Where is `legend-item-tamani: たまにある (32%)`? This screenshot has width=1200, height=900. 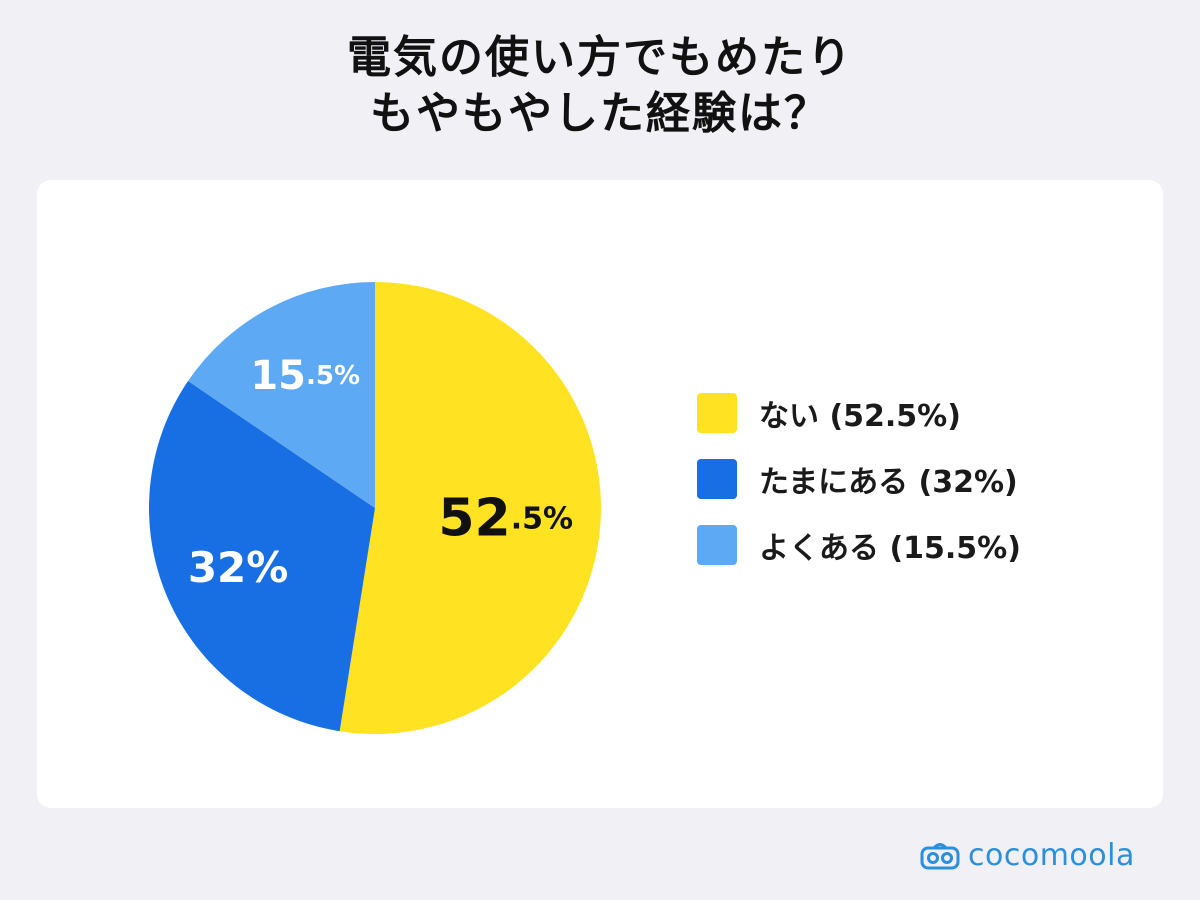
legend-item-tamani: たまにある (32%) is located at coordinates (859, 479).